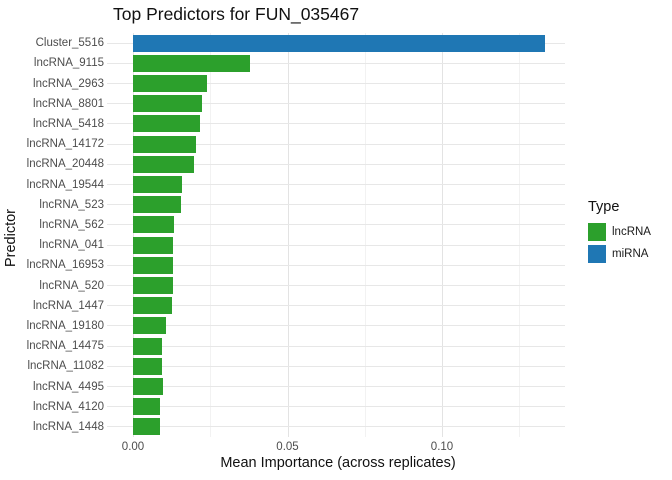  What do you see at coordinates (338, 463) in the screenshot?
I see `x-axis-title: Mean Importance (across replicates)` at bounding box center [338, 463].